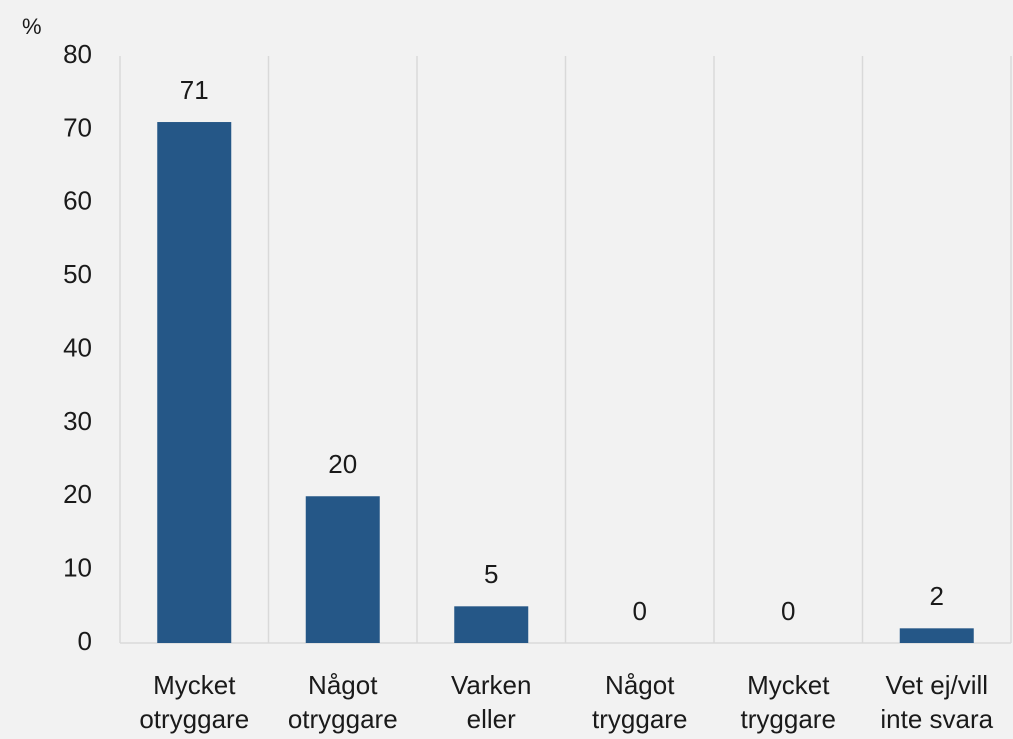  What do you see at coordinates (77, 127) in the screenshot?
I see `y-tick-label: 70` at bounding box center [77, 127].